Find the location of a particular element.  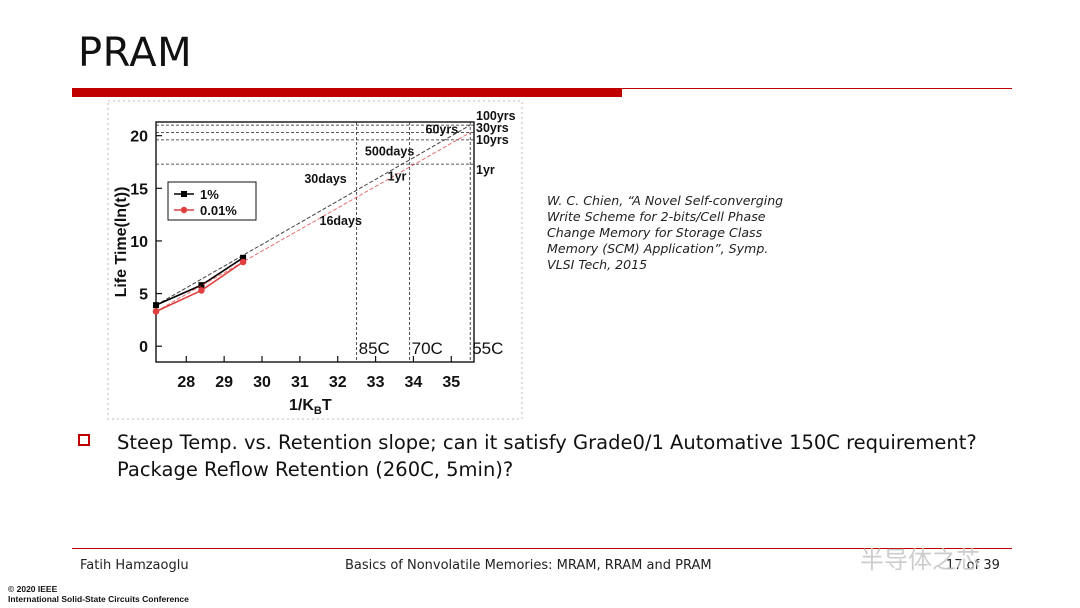

annotation-2: 30days is located at coordinates (325, 179).